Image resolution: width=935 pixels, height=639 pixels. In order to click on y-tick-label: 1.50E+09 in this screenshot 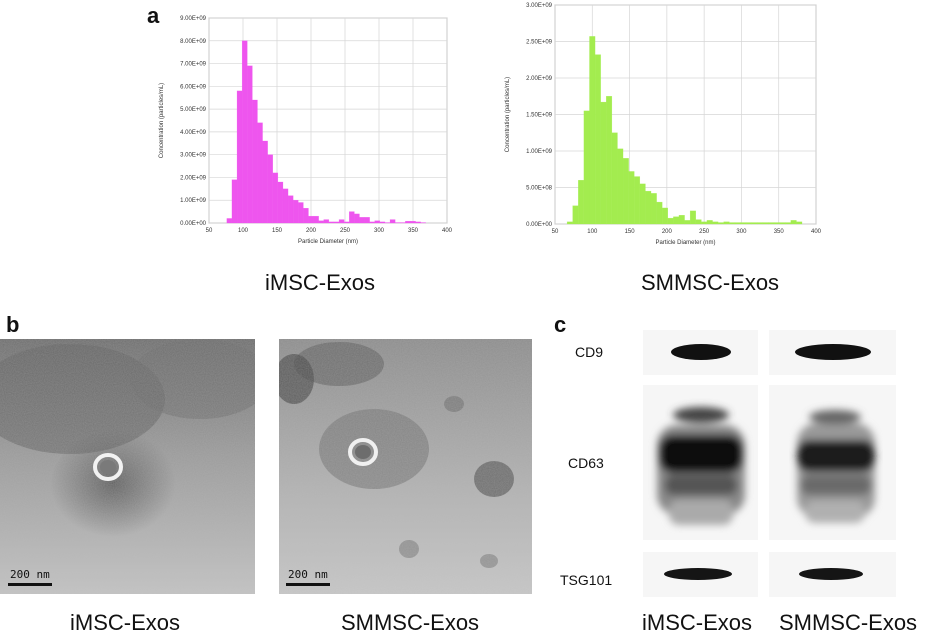, I will do `click(539, 116)`.